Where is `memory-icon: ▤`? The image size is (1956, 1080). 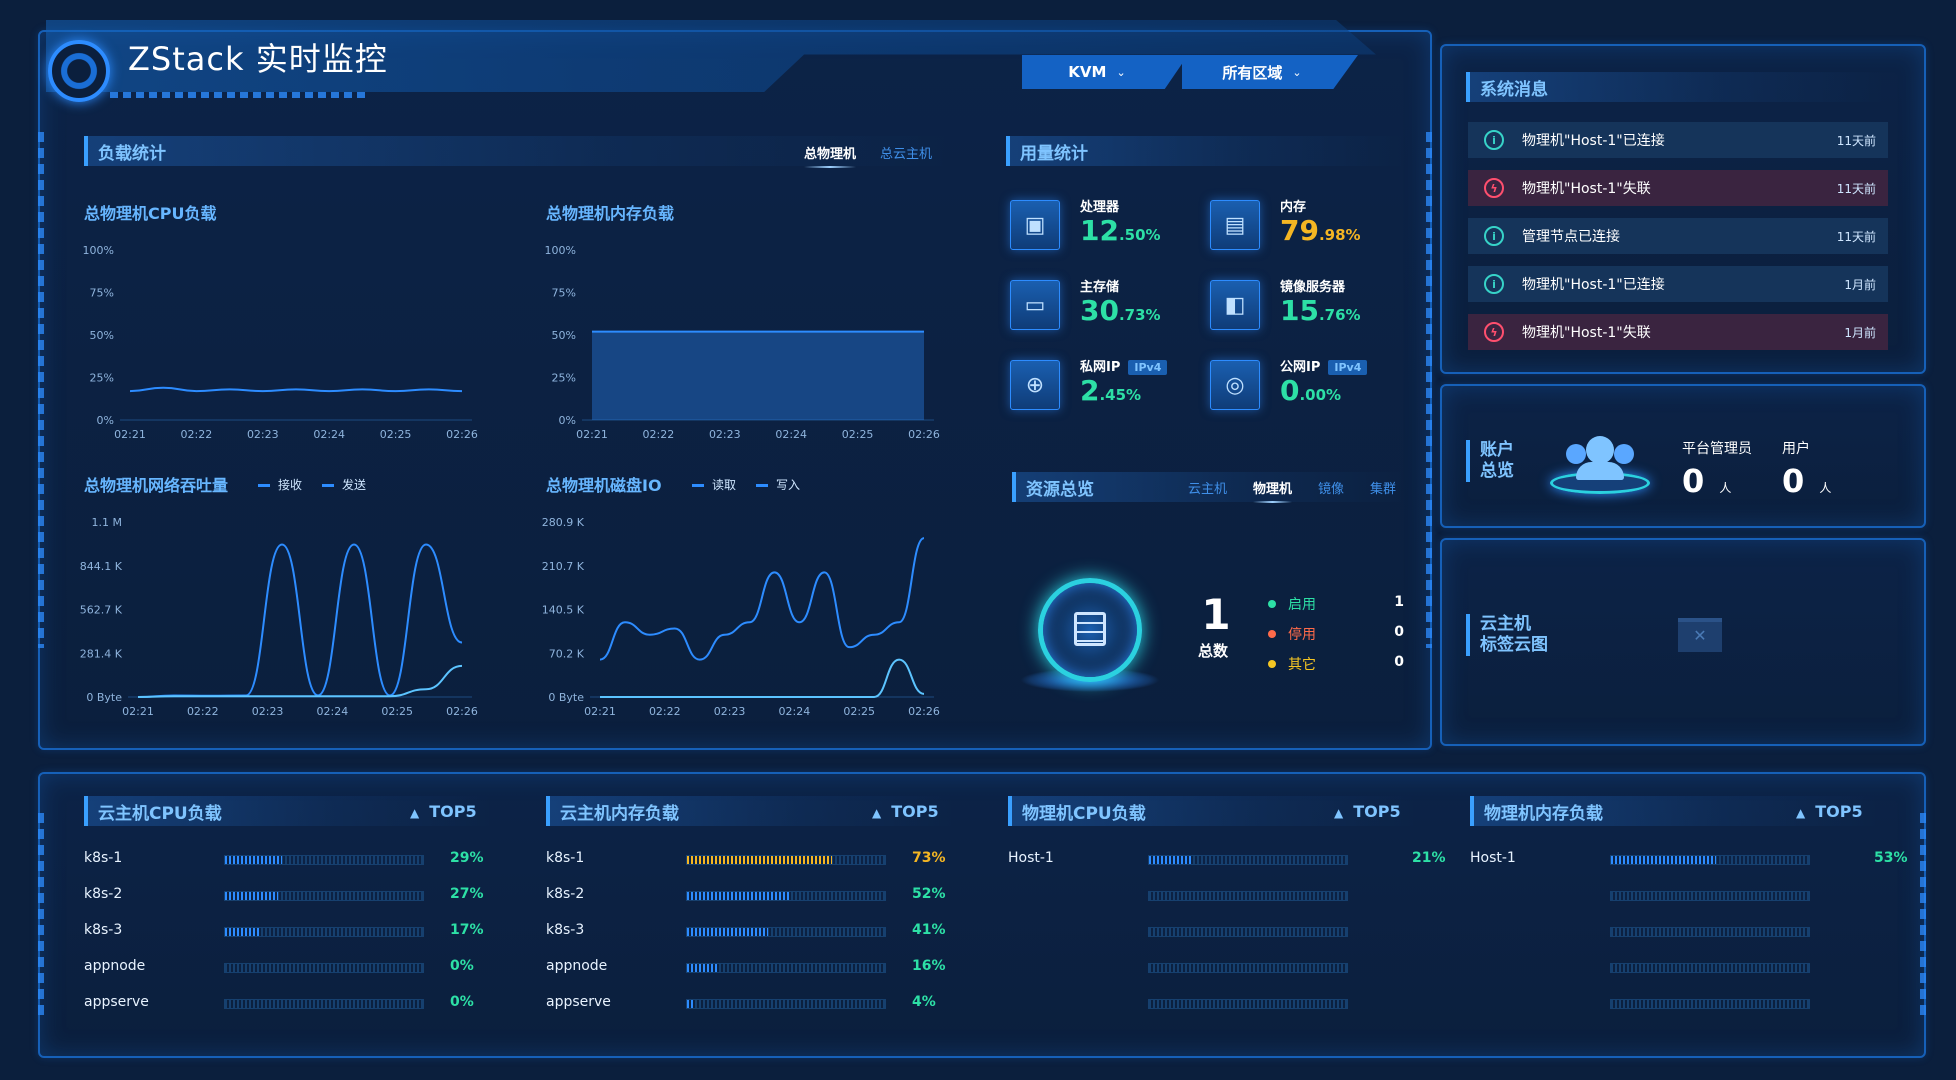 memory-icon: ▤ is located at coordinates (1235, 225).